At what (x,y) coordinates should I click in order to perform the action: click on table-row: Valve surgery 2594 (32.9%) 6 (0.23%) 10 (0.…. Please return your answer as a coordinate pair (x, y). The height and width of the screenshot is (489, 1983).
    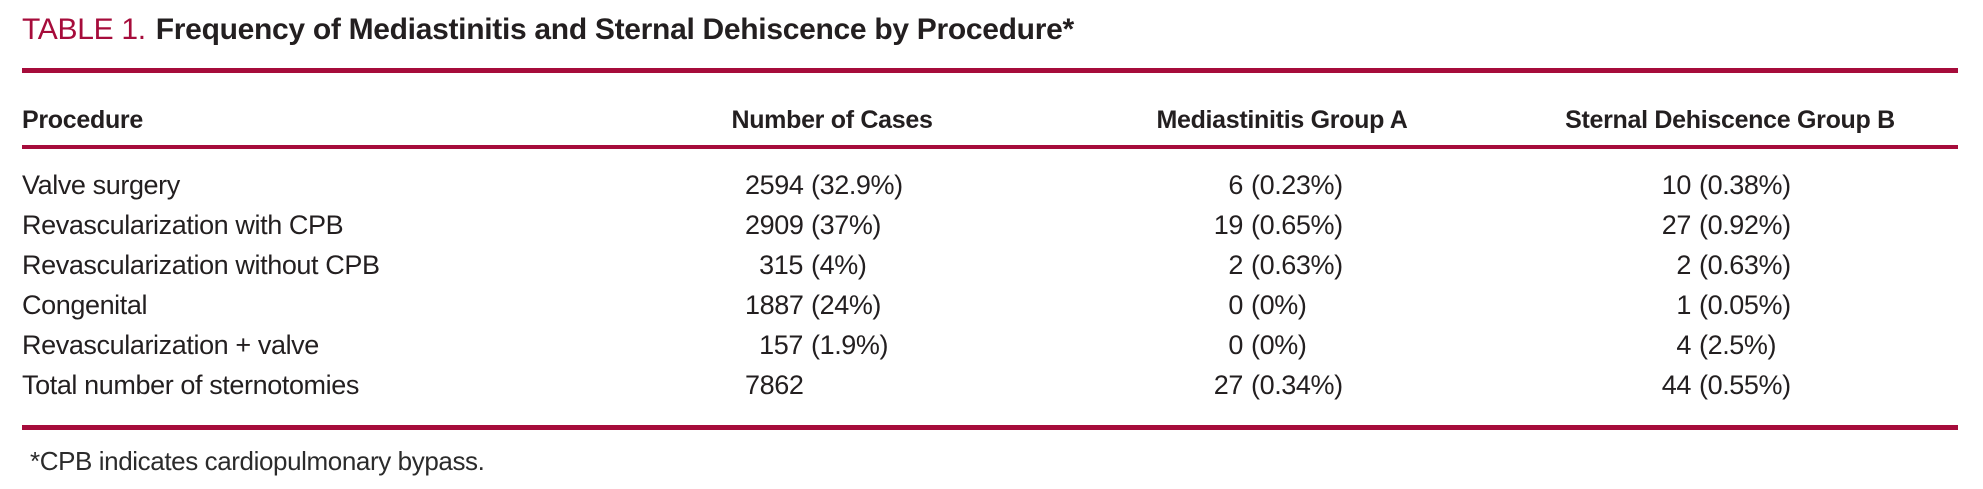
    Looking at the image, I should click on (990, 185).